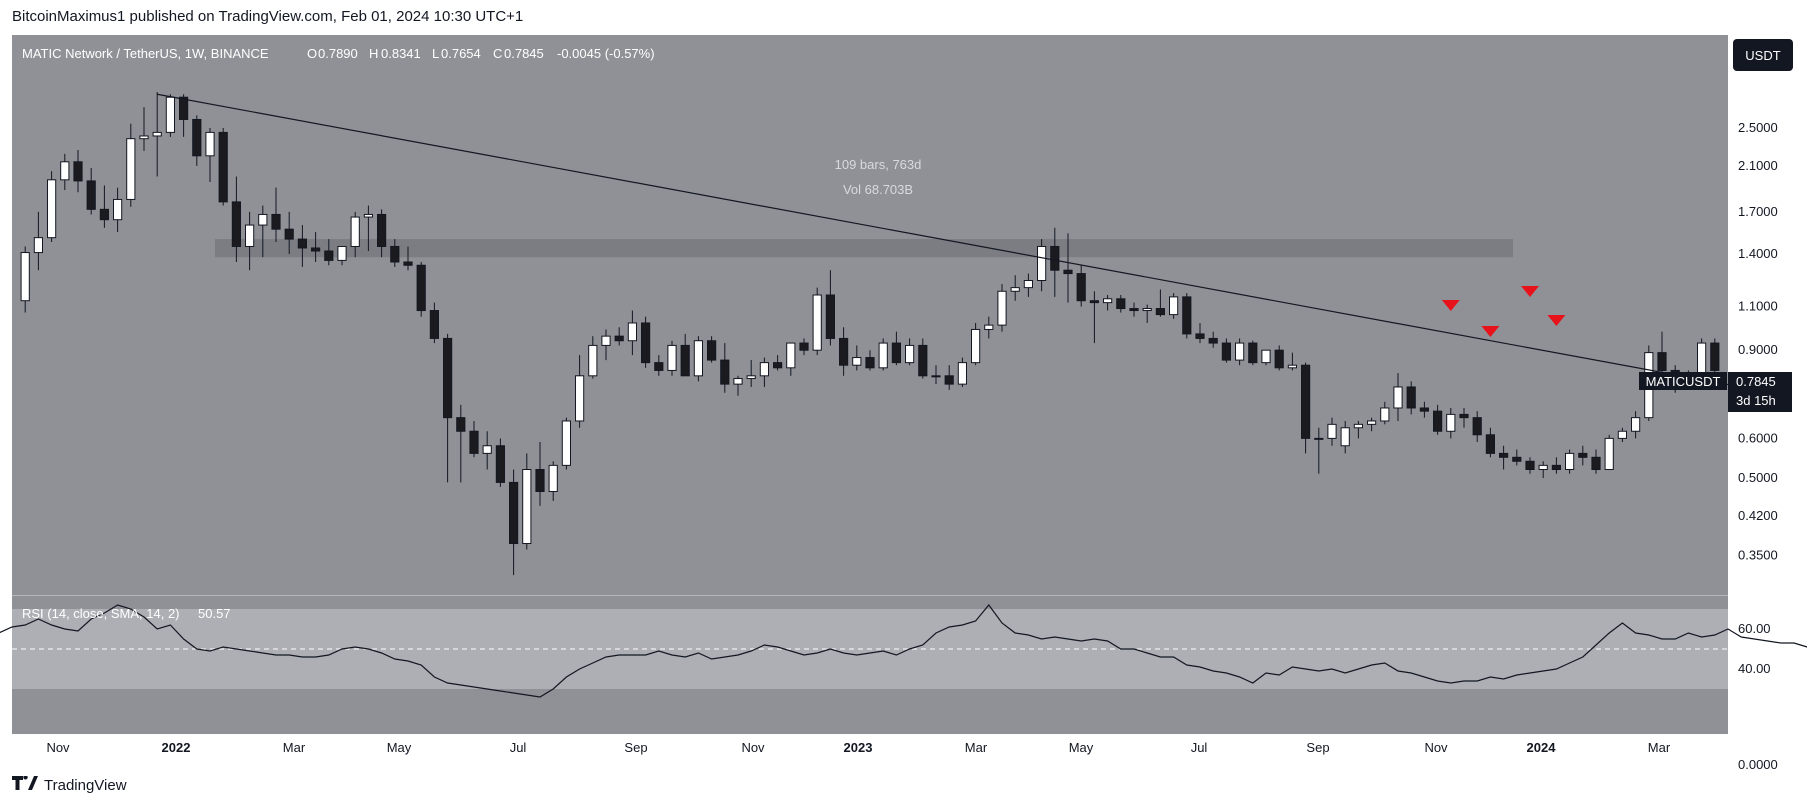  Describe the element at coordinates (497, 53) in the screenshot. I see `legend-c-label: C` at that location.